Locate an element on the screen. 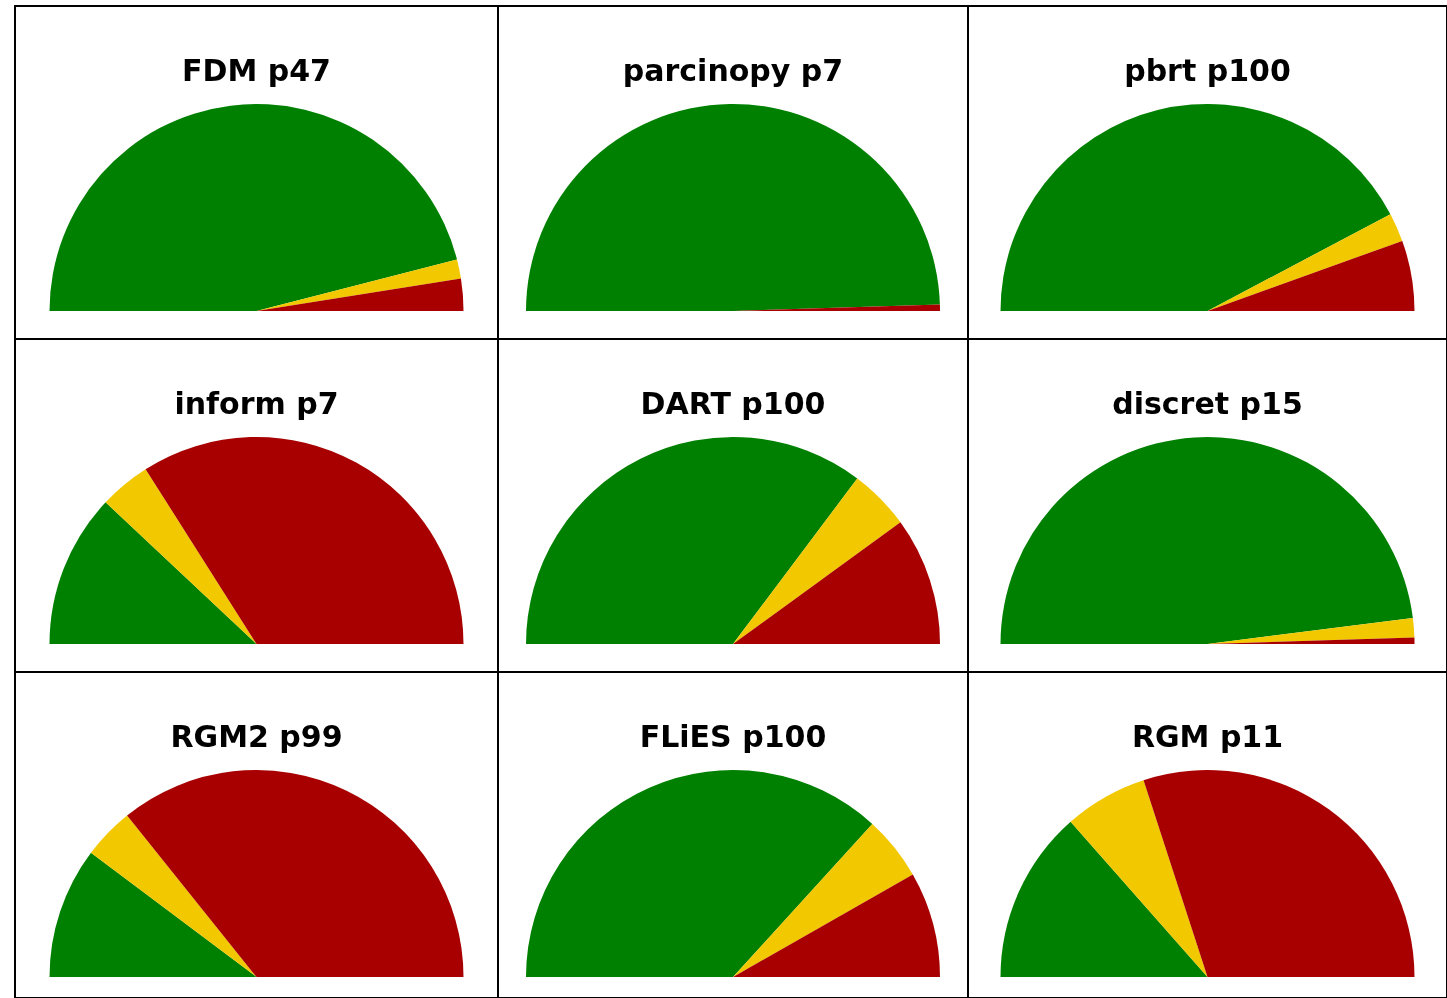  chart-title: FLiES p100 is located at coordinates (733, 736).